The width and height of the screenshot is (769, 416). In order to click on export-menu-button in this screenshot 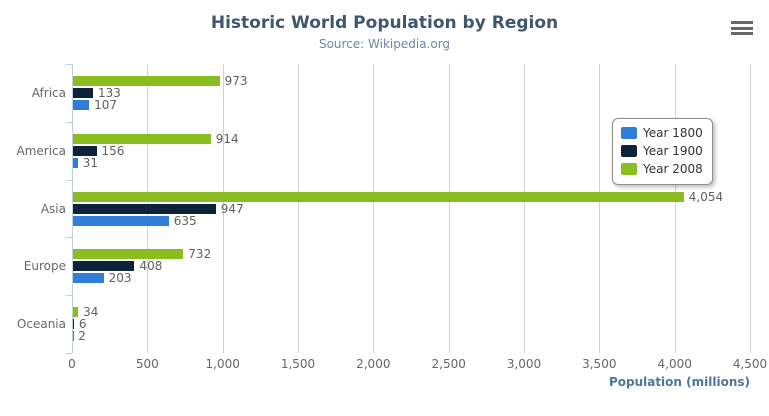, I will do `click(742, 28)`.